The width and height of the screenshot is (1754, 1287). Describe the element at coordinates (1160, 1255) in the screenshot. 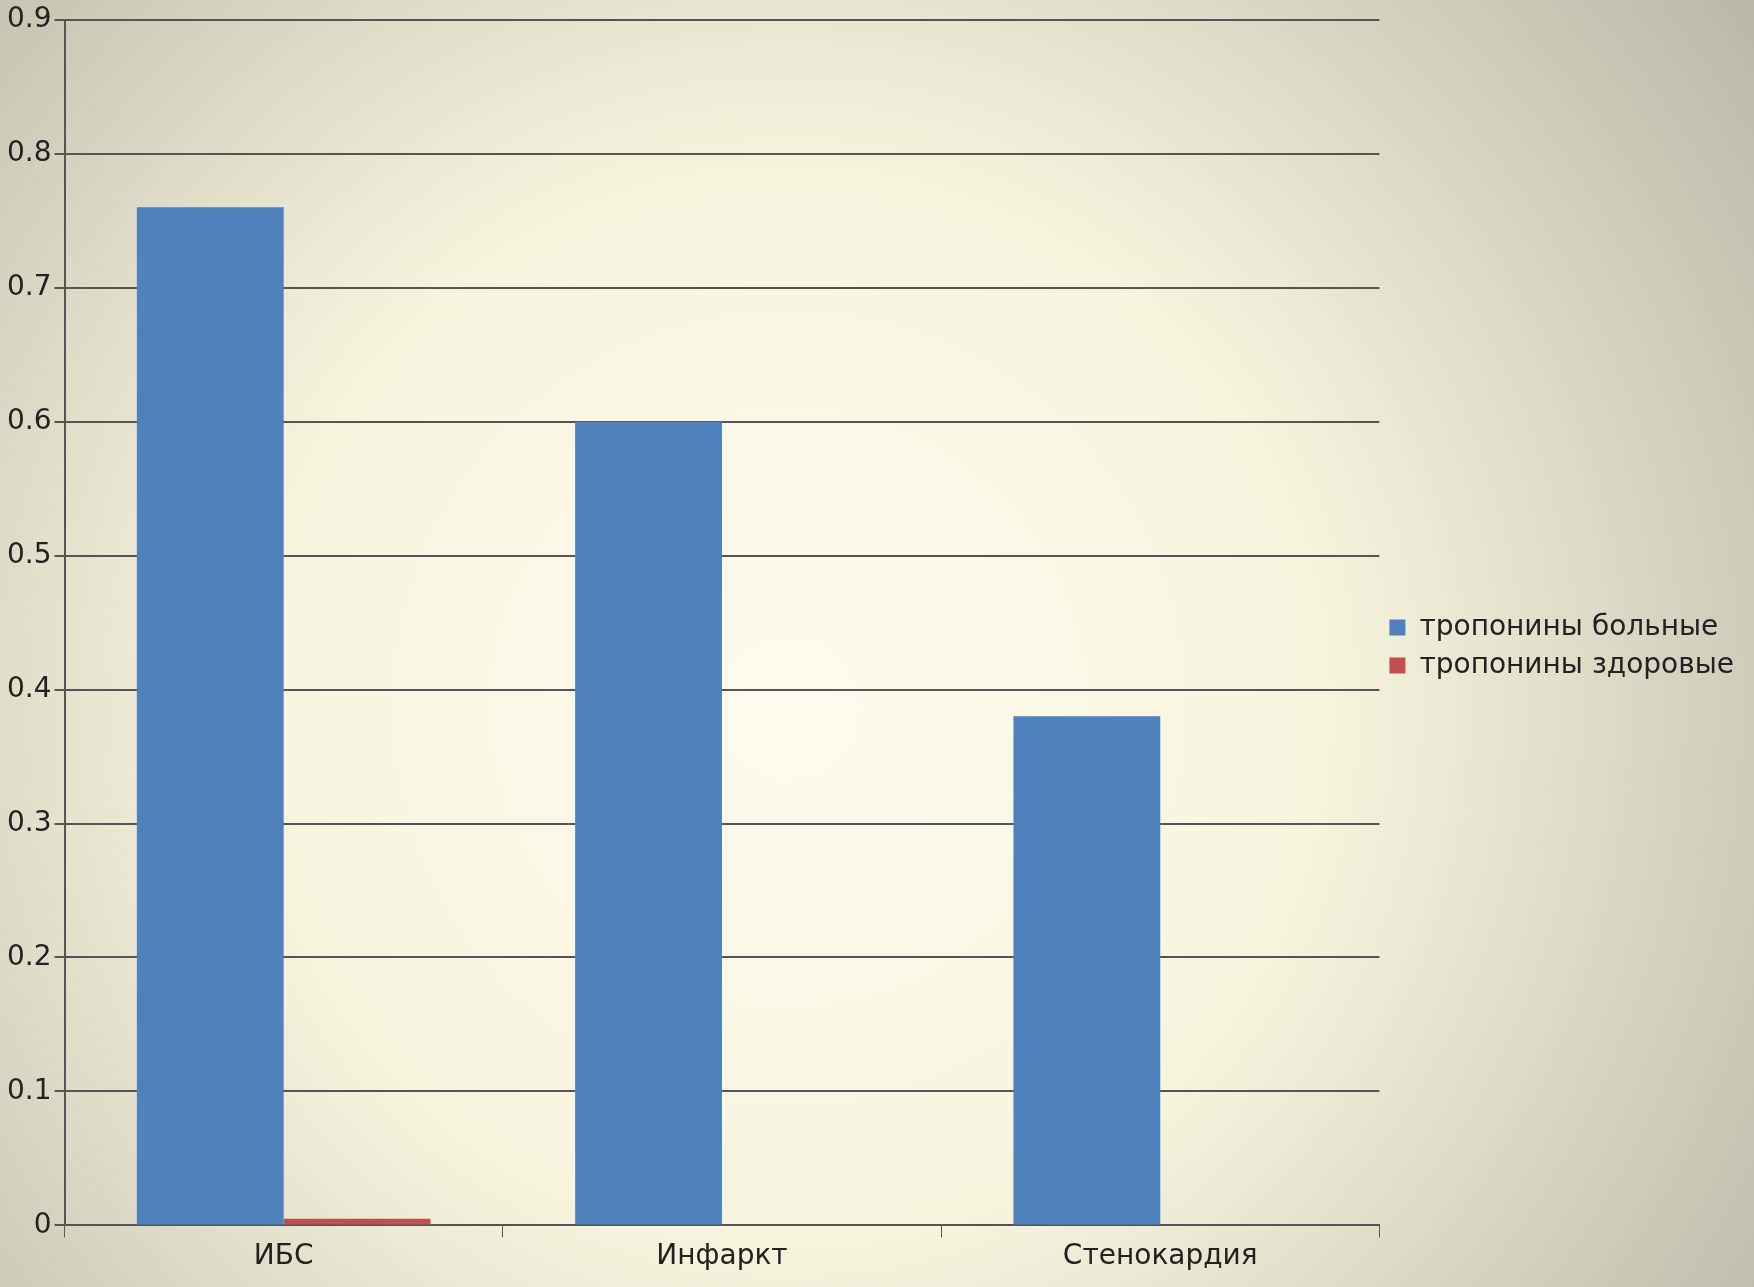

I see `x-tick-label: Стенокардия` at that location.